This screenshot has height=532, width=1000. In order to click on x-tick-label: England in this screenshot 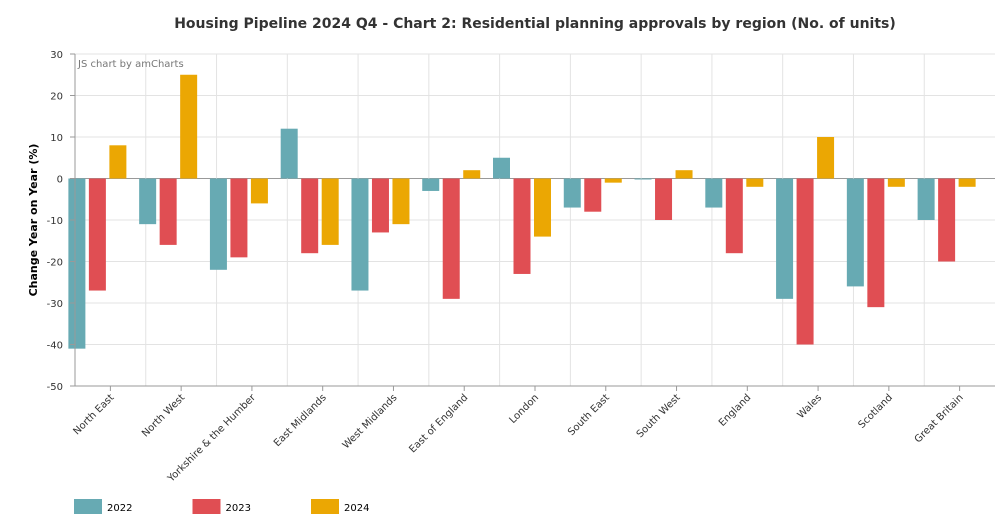, I will do `click(735, 410)`.